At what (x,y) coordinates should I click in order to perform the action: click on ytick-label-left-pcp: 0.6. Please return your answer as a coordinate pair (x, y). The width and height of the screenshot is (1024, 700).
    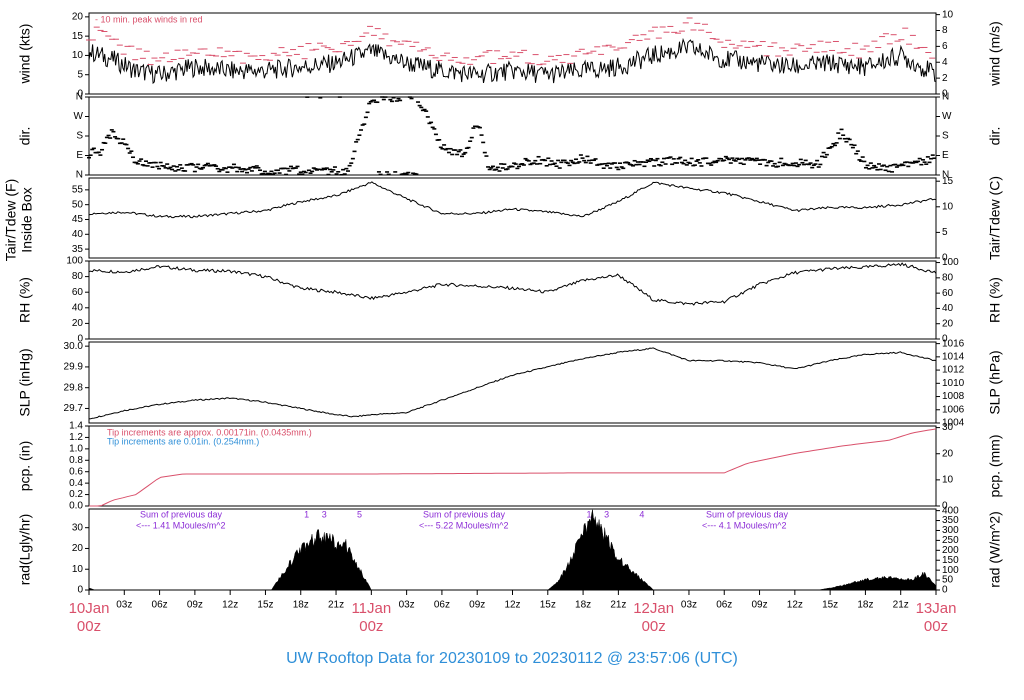
    Looking at the image, I should click on (76, 471).